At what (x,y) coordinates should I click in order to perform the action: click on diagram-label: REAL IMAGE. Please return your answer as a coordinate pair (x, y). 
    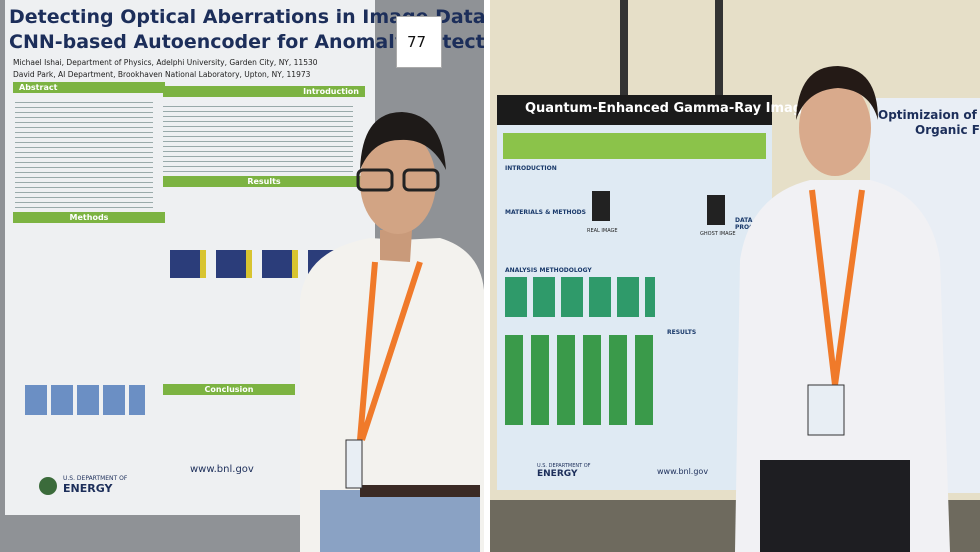
    Looking at the image, I should click on (602, 231).